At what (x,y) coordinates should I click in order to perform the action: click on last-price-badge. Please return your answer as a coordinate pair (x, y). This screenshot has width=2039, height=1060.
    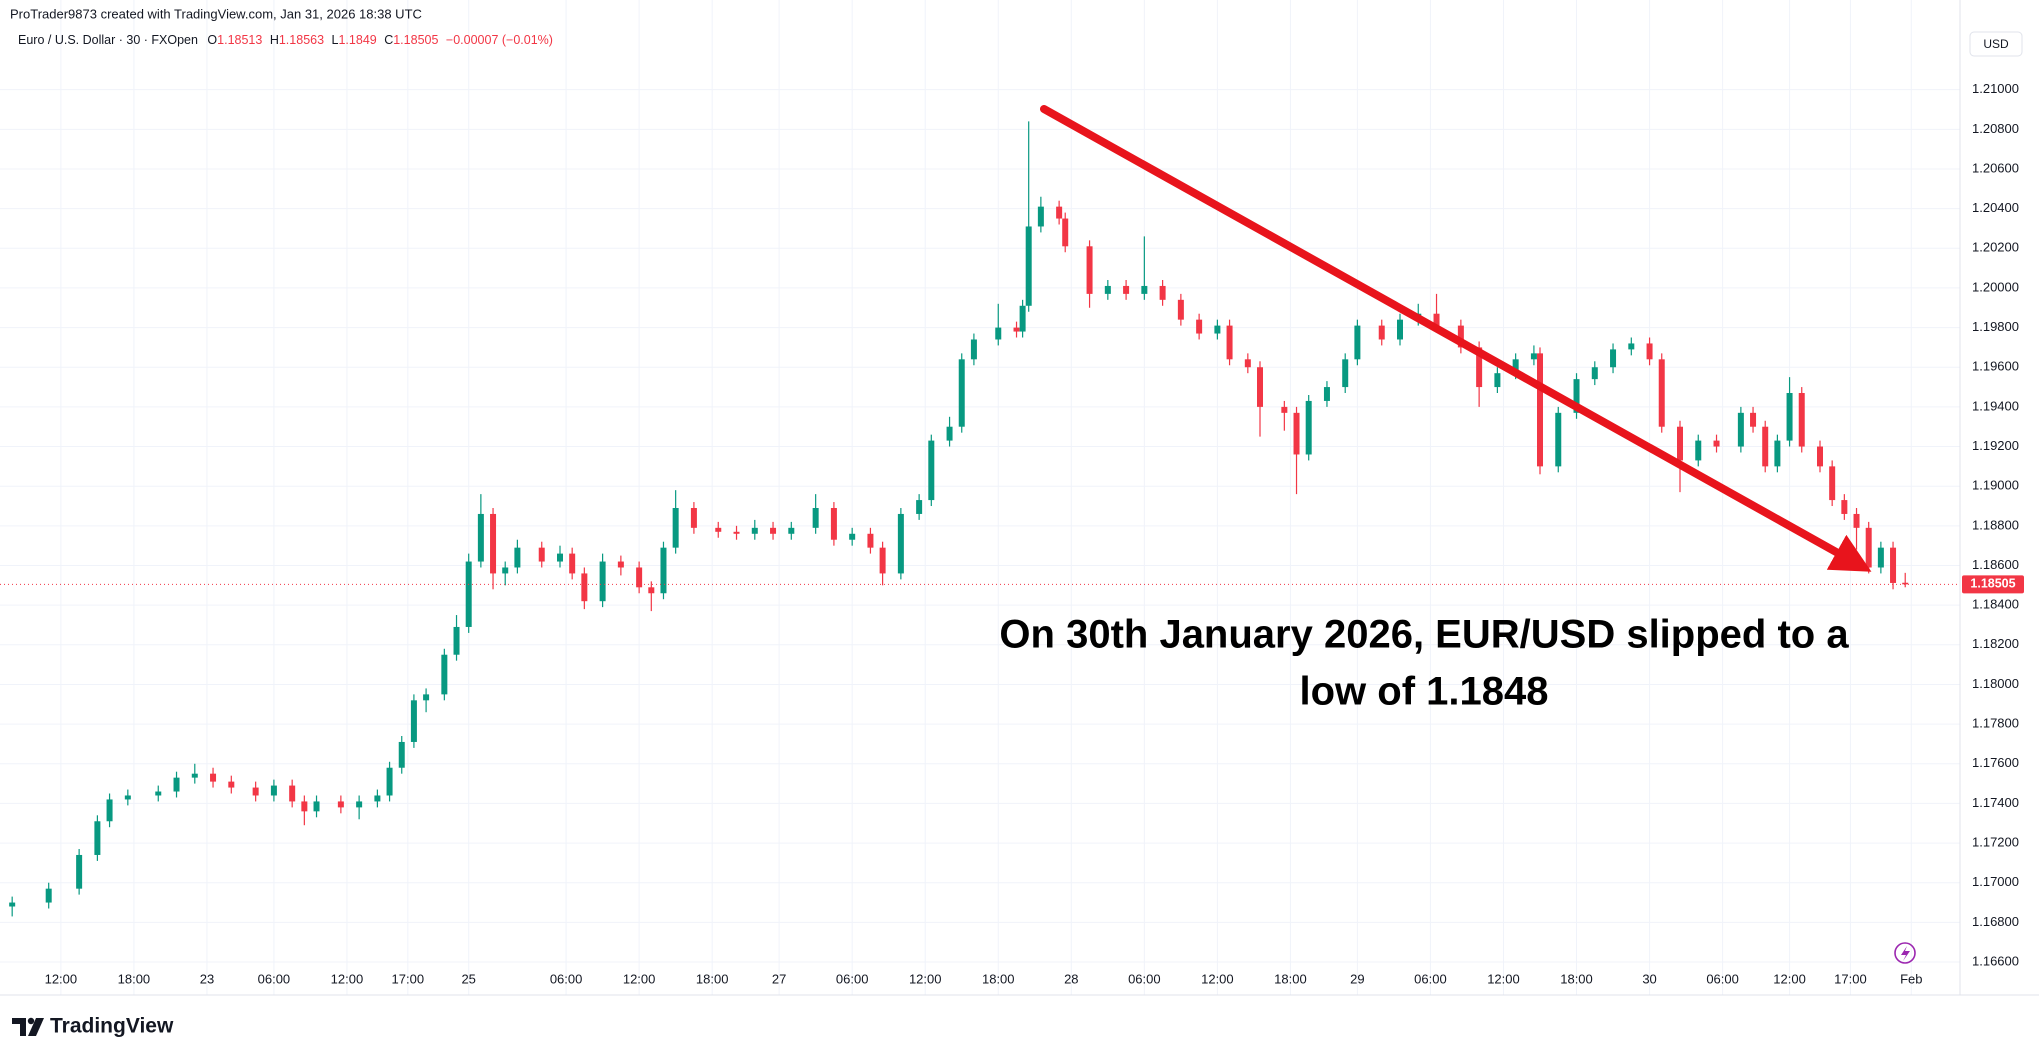
    Looking at the image, I should click on (1993, 584).